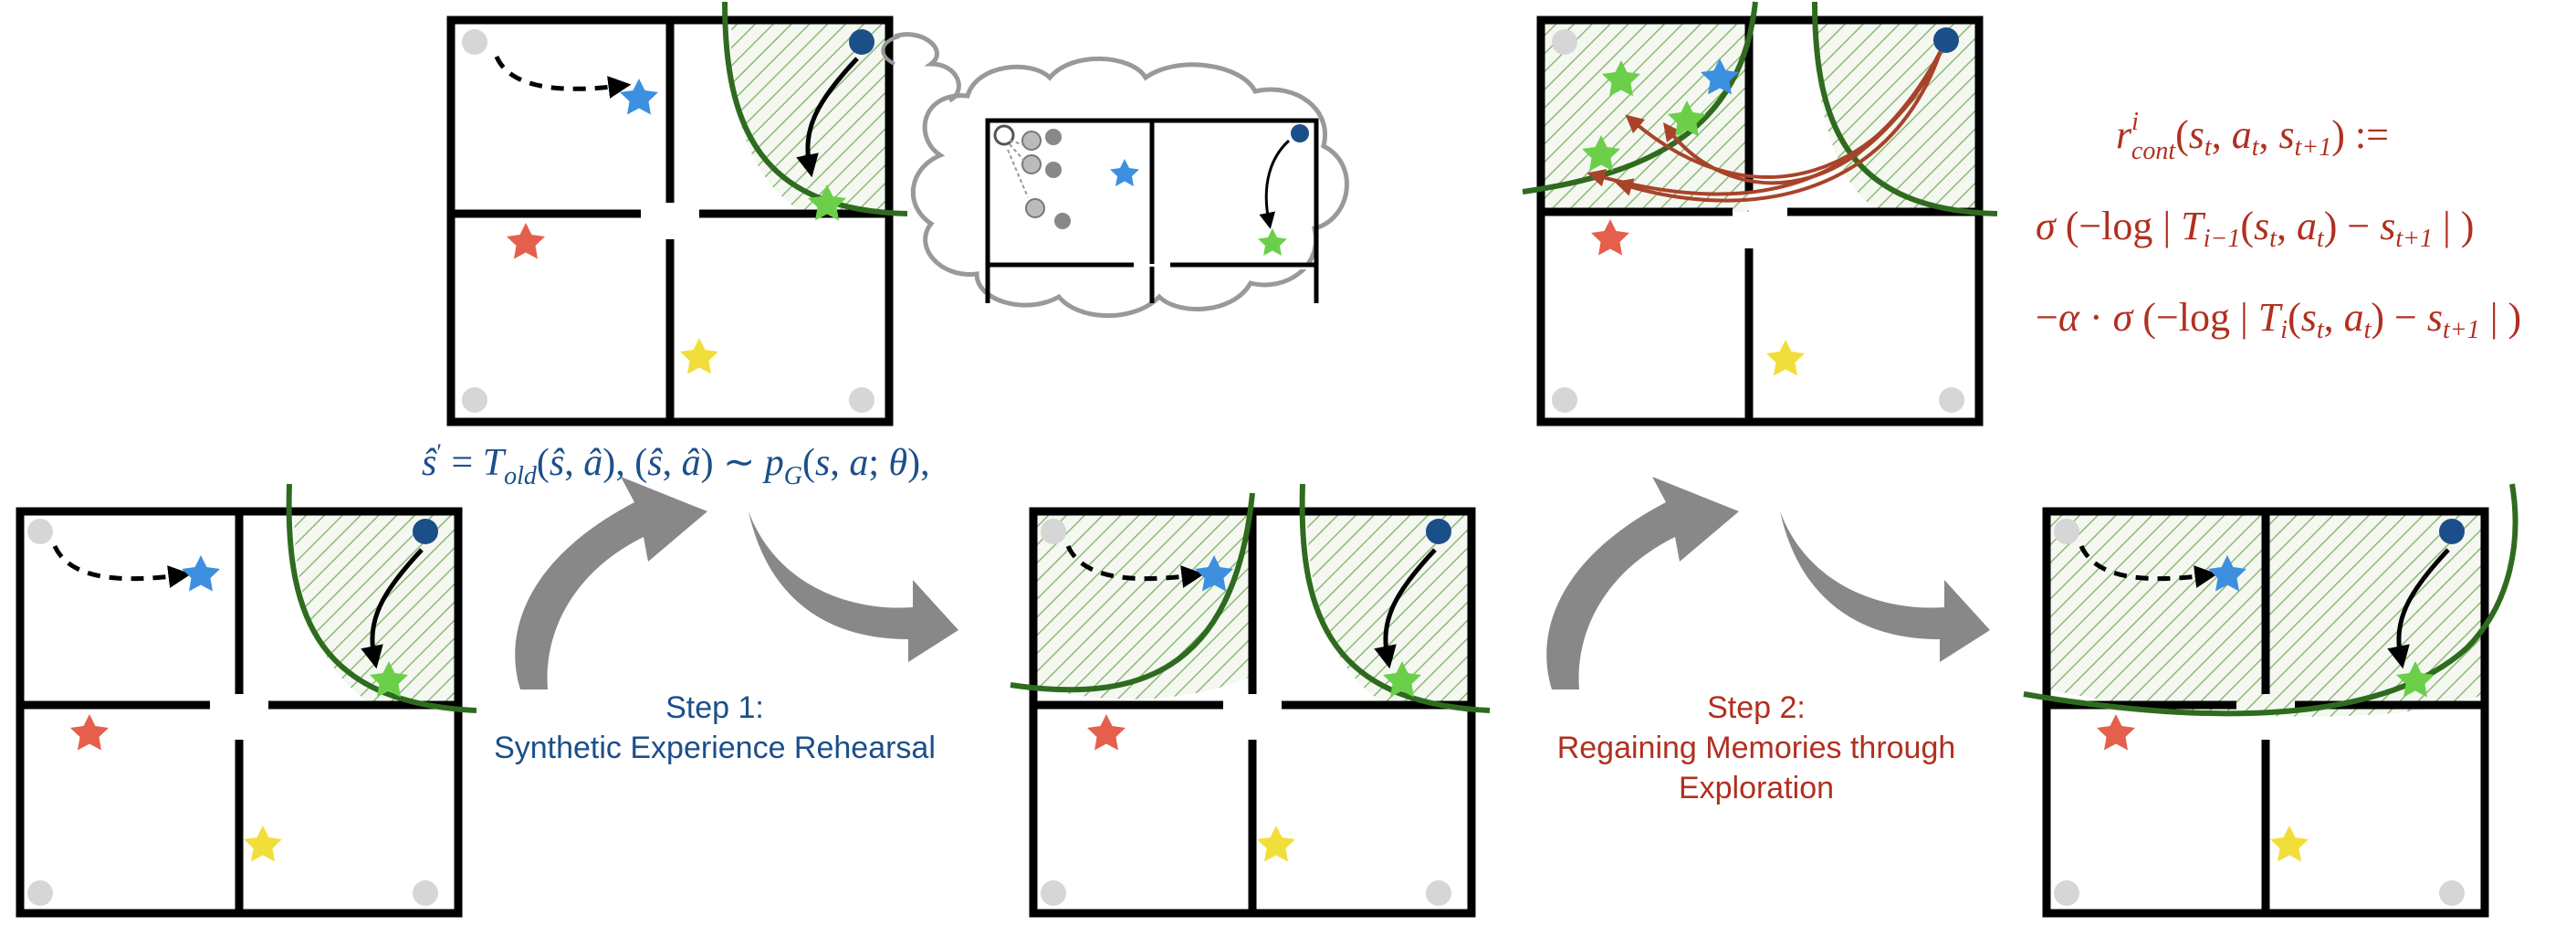  I want to click on step1-title: Step 1:, so click(714, 707).